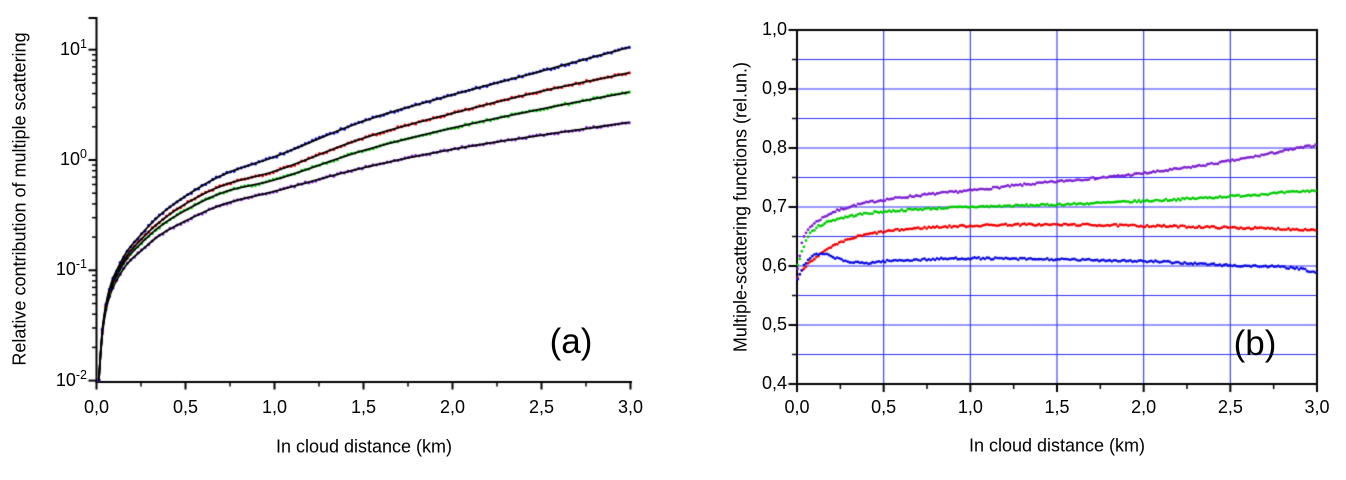 The width and height of the screenshot is (1346, 480). What do you see at coordinates (740, 207) in the screenshot?
I see `panel-b-y-axis-title: Multiple-scattering functions (rel.un.)` at bounding box center [740, 207].